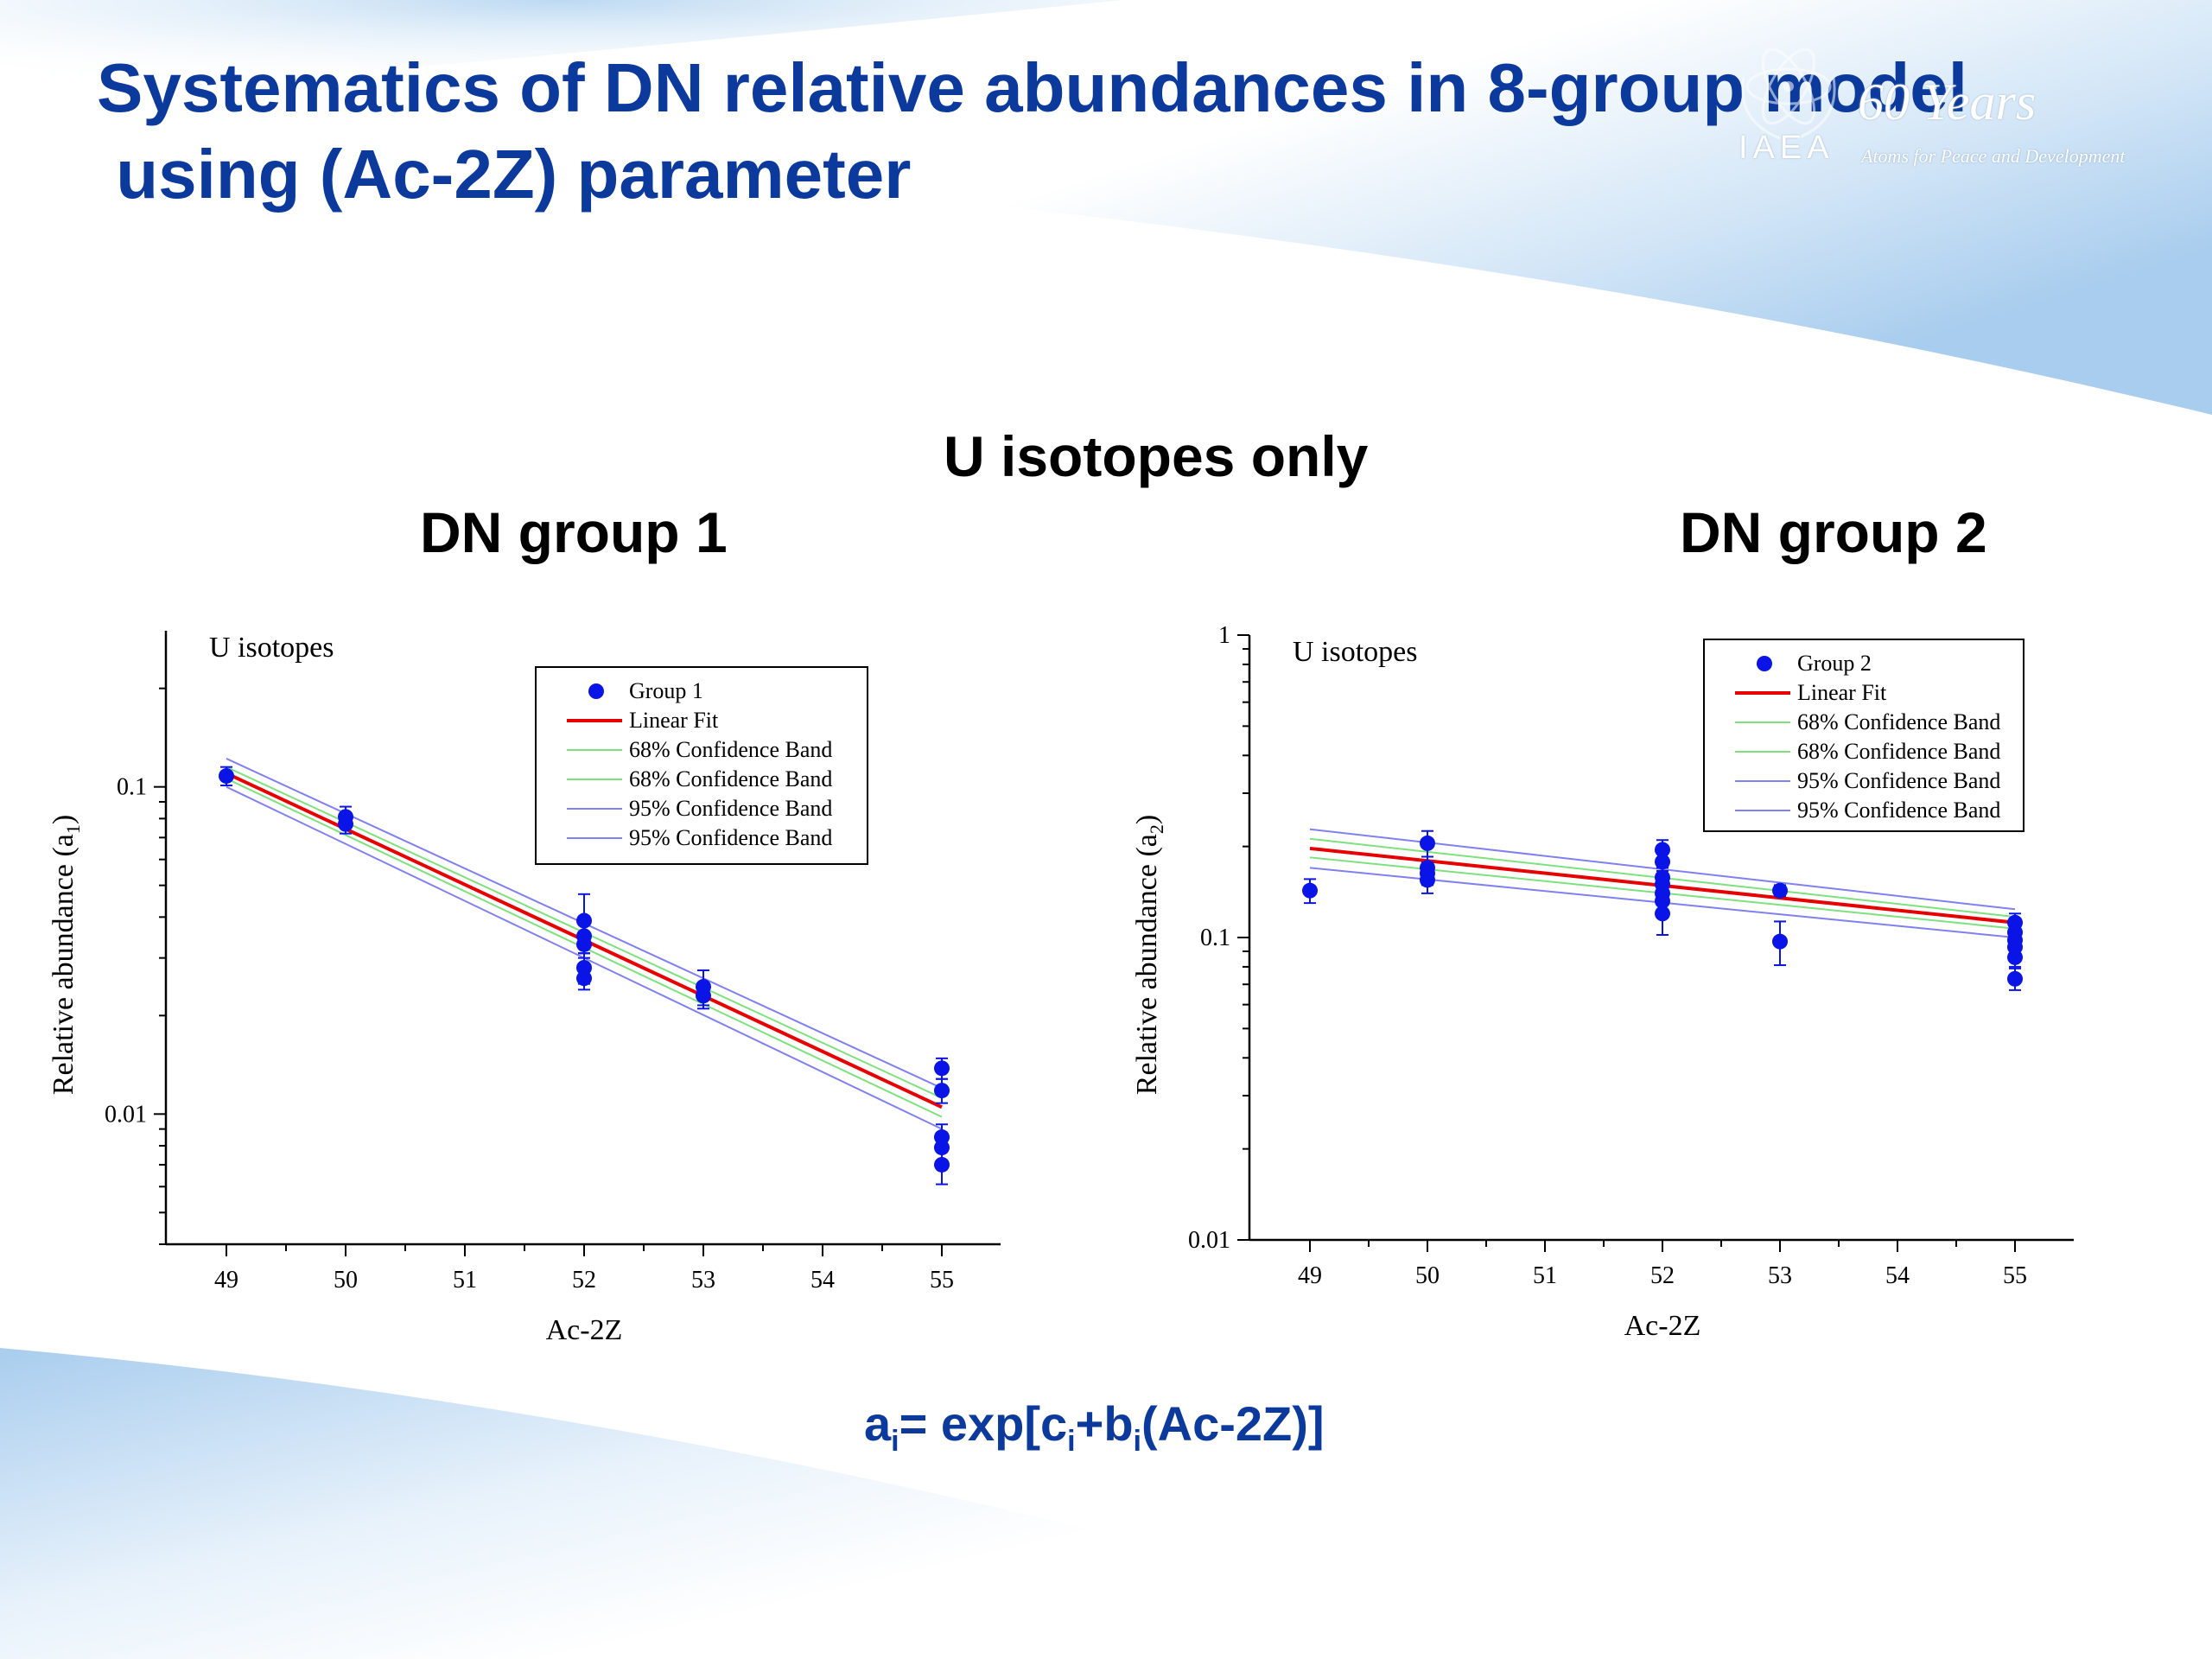 Image resolution: width=2212 pixels, height=1659 pixels. What do you see at coordinates (1104, 1423) in the screenshot?
I see `formula-mid-2: +b` at bounding box center [1104, 1423].